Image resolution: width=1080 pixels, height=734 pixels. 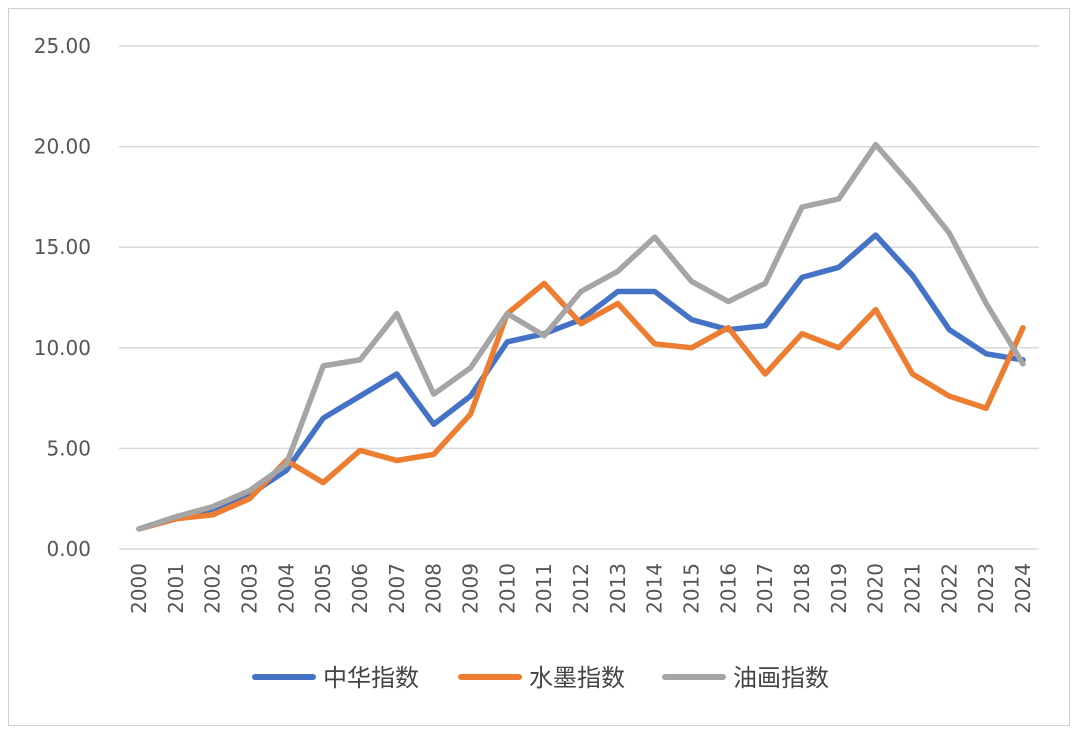 What do you see at coordinates (618, 588) in the screenshot?
I see `x-tick-label: 2013` at bounding box center [618, 588].